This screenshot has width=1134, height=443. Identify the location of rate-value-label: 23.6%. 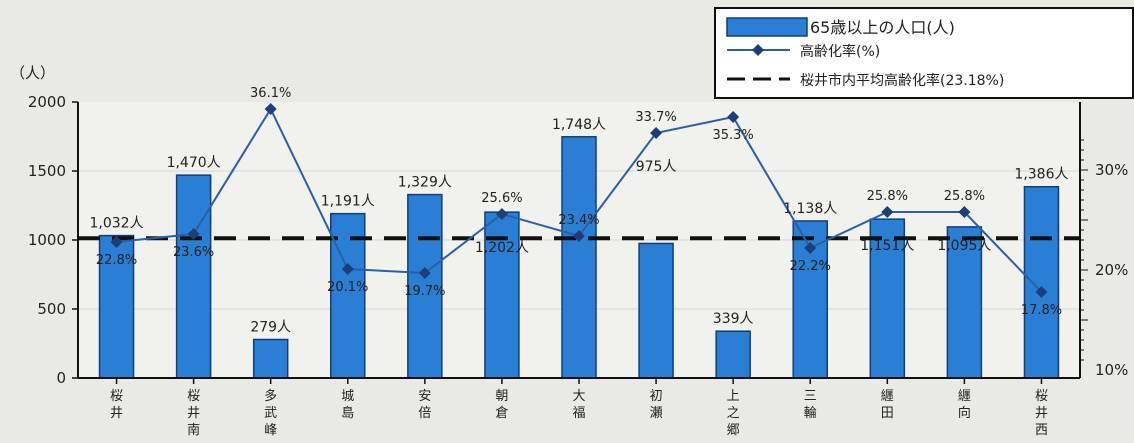
(193, 252).